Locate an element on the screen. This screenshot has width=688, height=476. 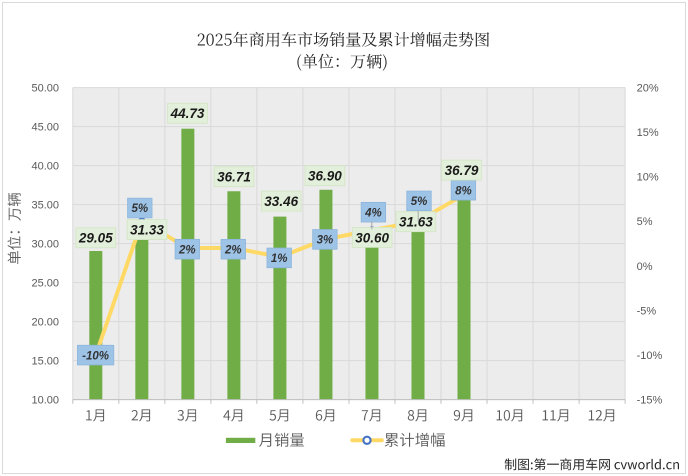
svg-text: 20% is located at coordinates (648, 89).